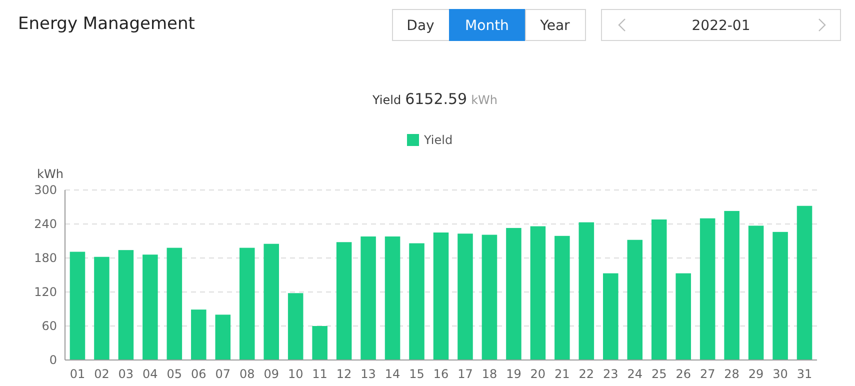  Describe the element at coordinates (45, 258) in the screenshot. I see `y-tick-label: 180` at that location.